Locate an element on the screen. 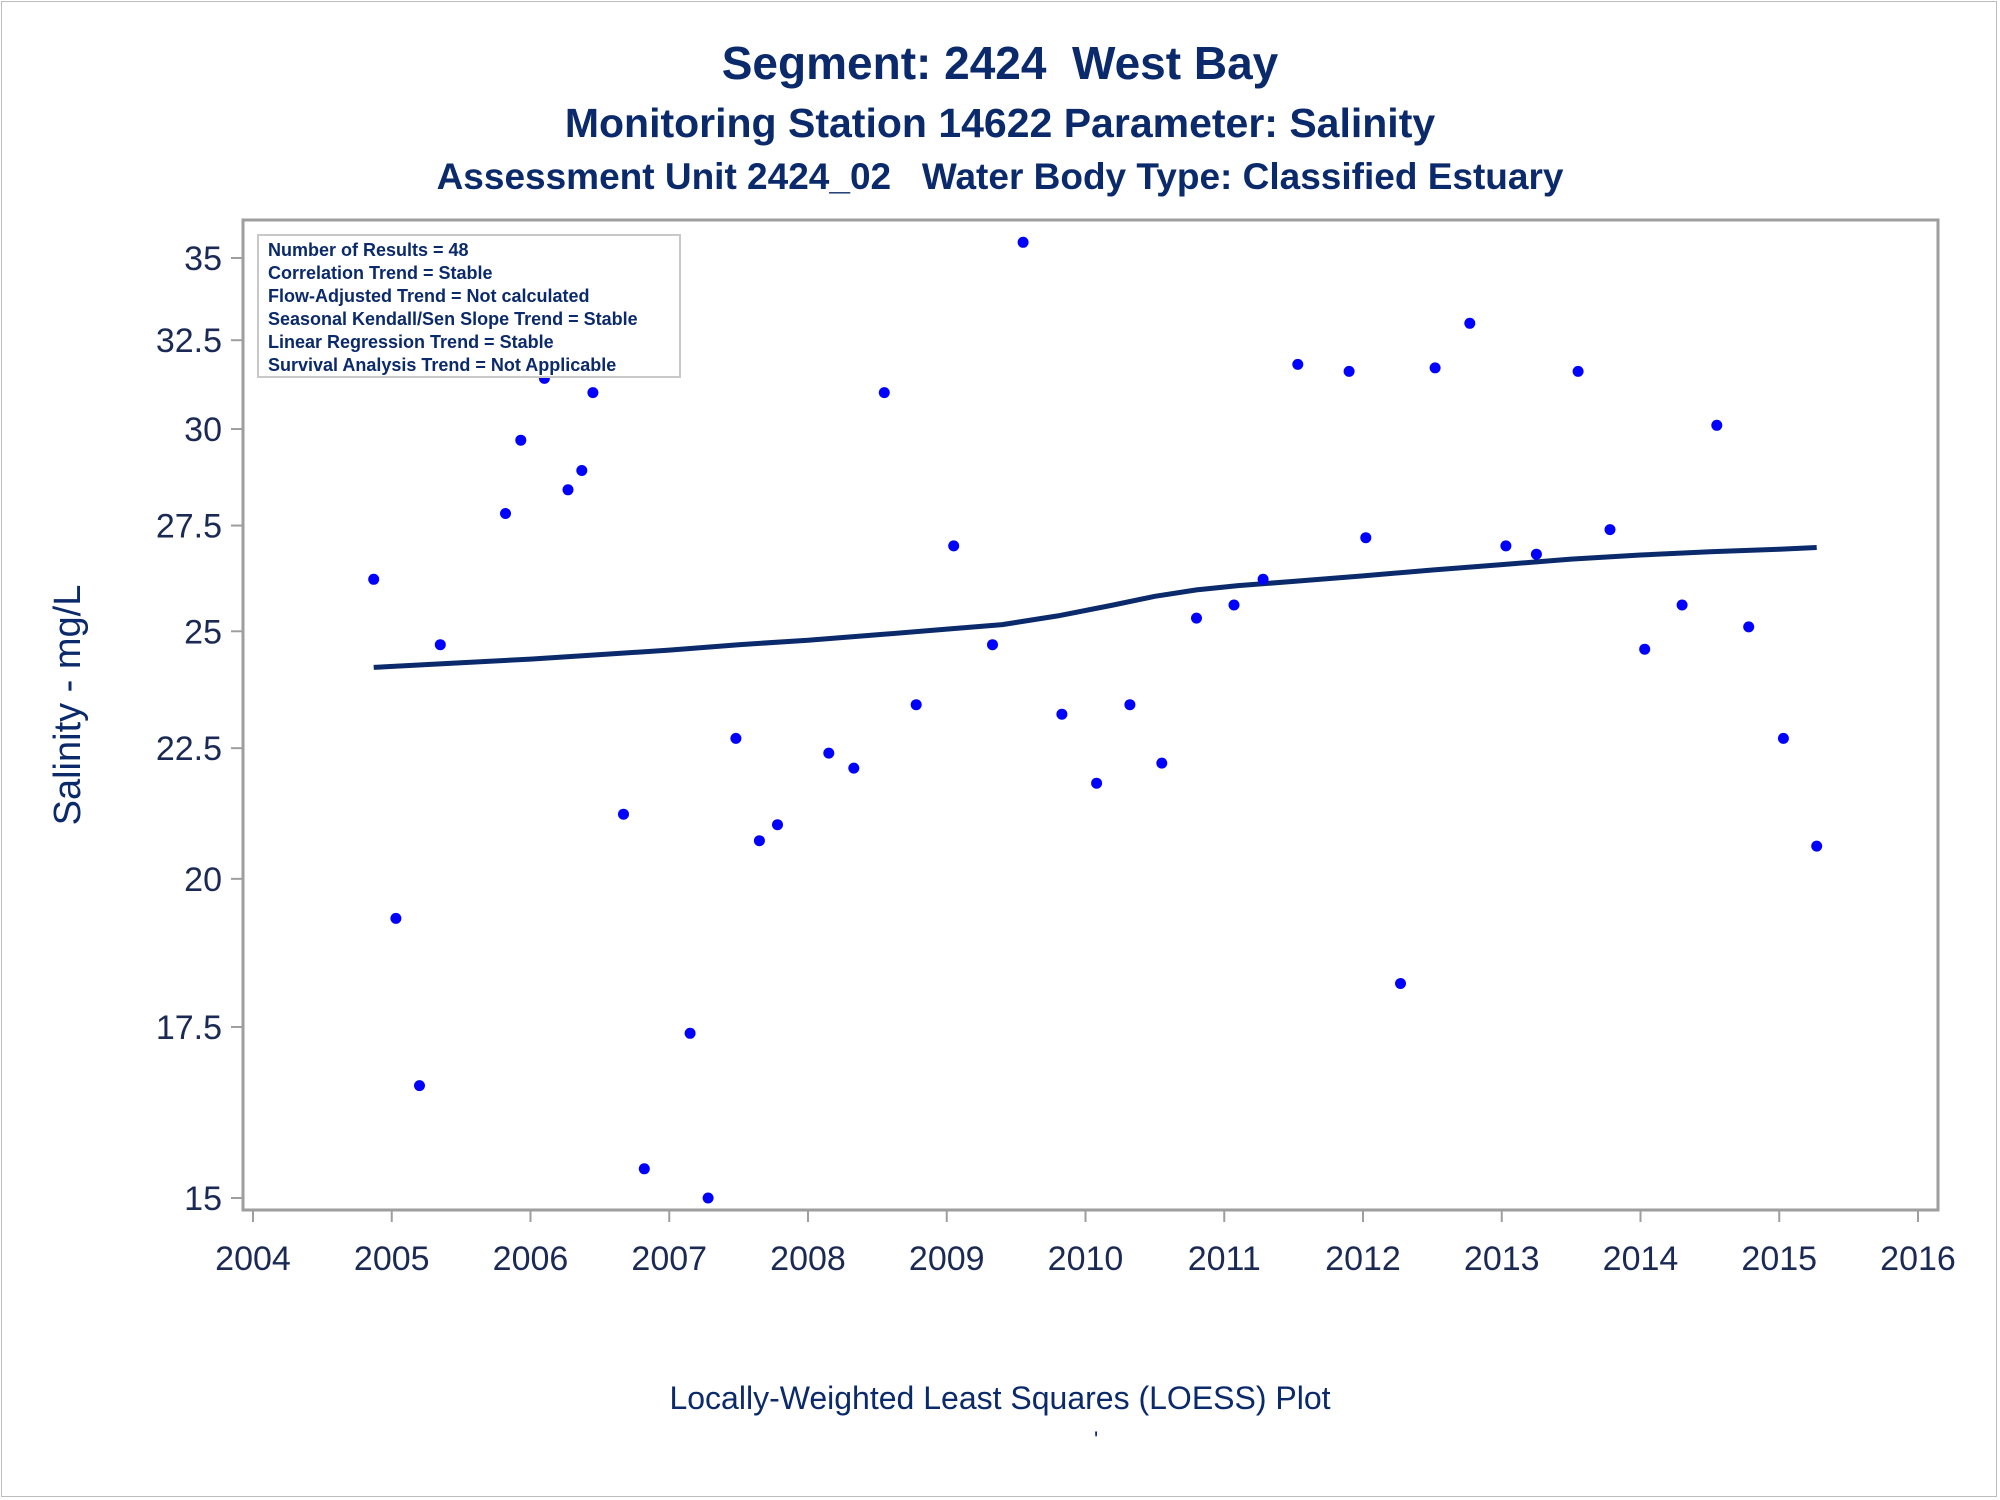 Image resolution: width=2000 pixels, height=1500 pixels. y-tick-label: 27.5 is located at coordinates (189, 527).